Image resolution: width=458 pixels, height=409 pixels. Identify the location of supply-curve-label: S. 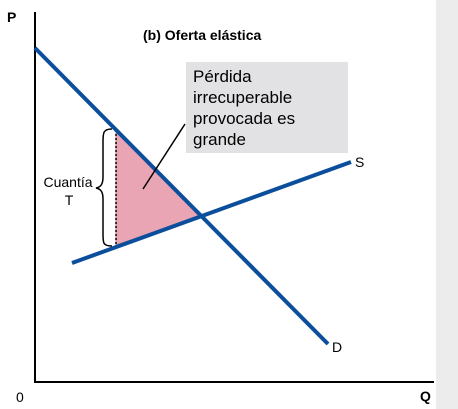
(359, 162).